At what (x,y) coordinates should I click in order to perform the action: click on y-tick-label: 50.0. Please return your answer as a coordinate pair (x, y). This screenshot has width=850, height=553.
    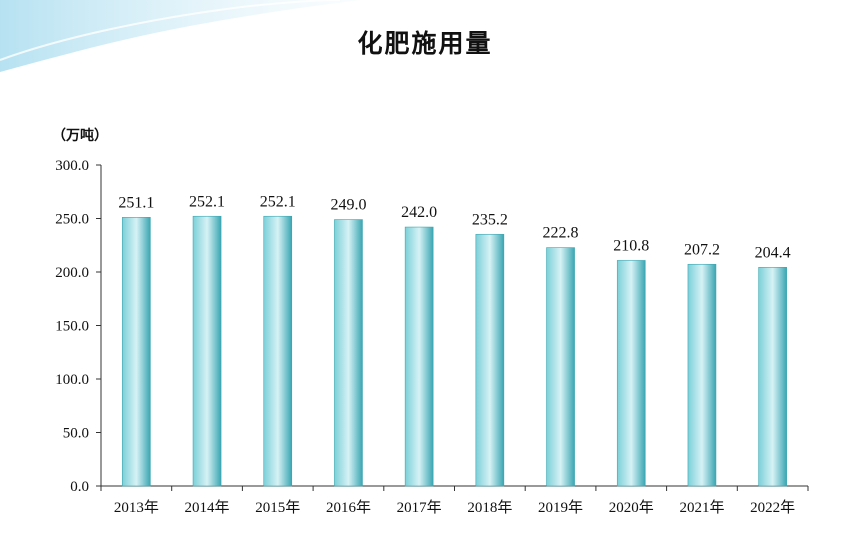
    Looking at the image, I should click on (76, 434).